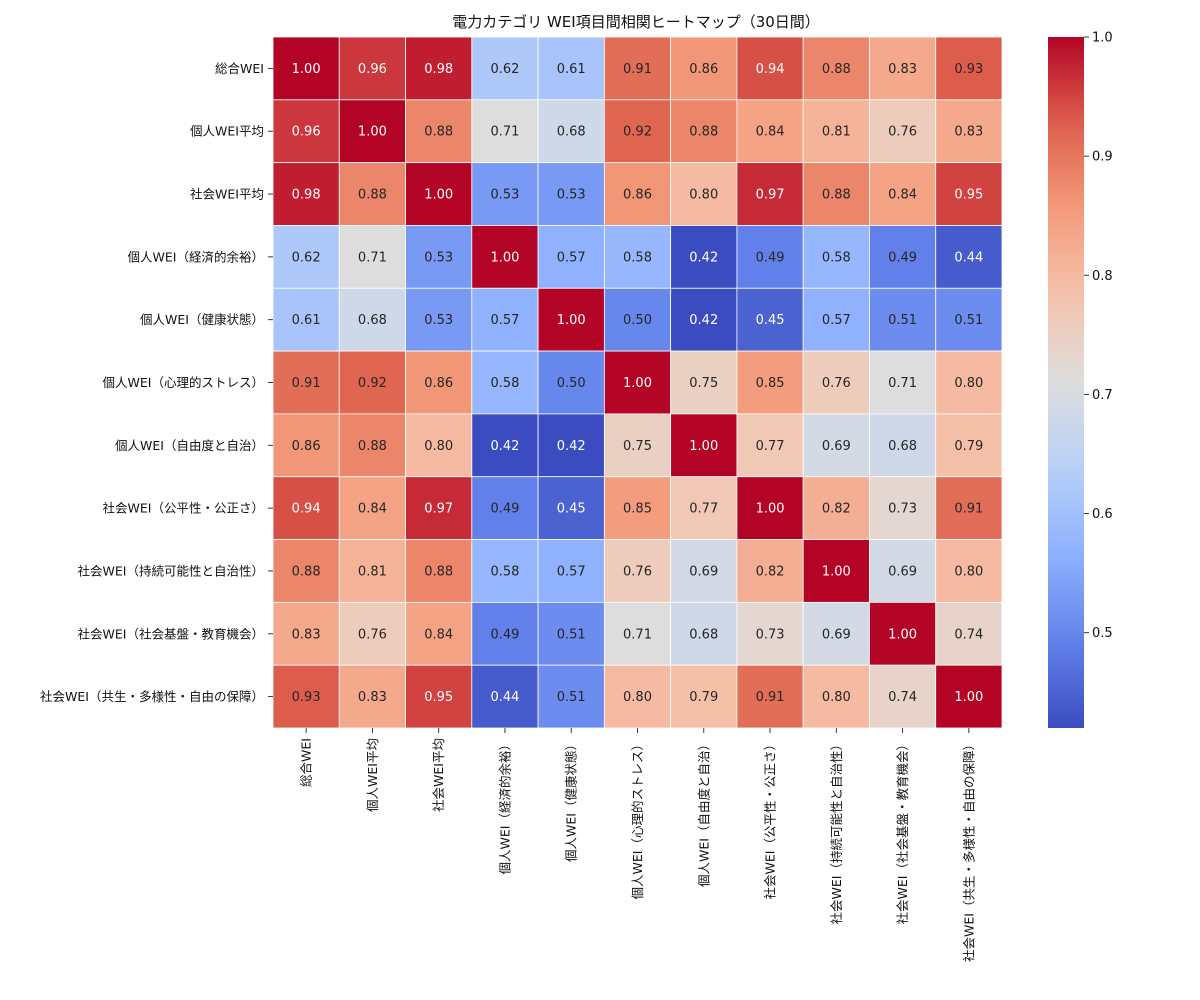 The height and width of the screenshot is (1000, 1200). I want to click on x-tick-label: 社会WEI（公平性・公正さ）, so click(770, 818).